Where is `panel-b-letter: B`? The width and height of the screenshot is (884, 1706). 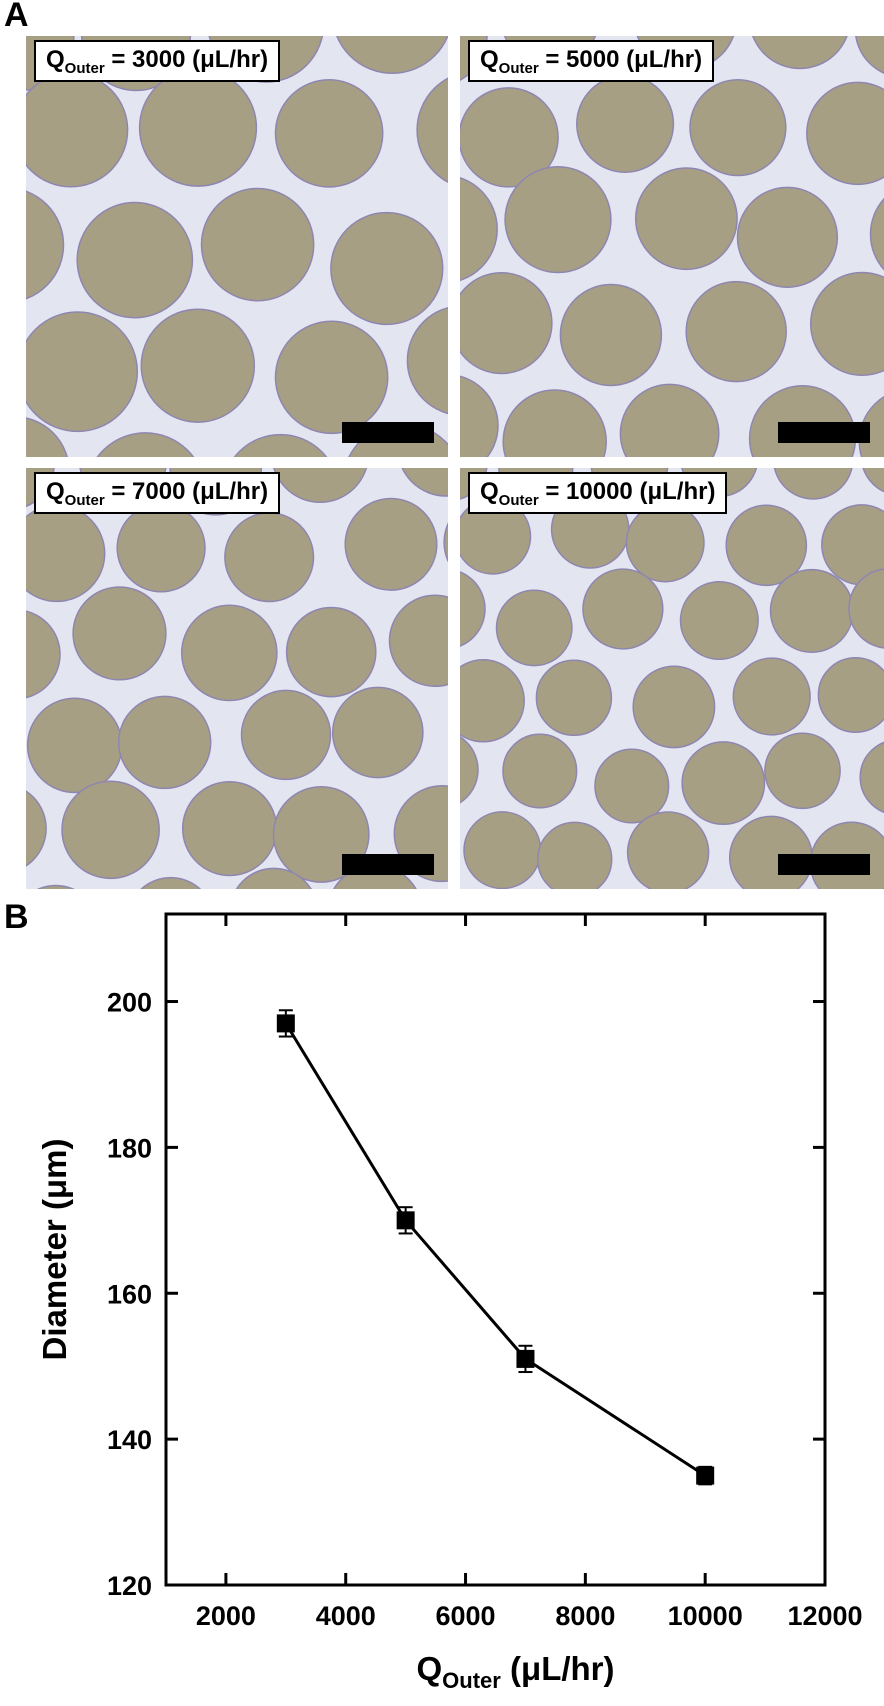
panel-b-letter: B is located at coordinates (16, 917).